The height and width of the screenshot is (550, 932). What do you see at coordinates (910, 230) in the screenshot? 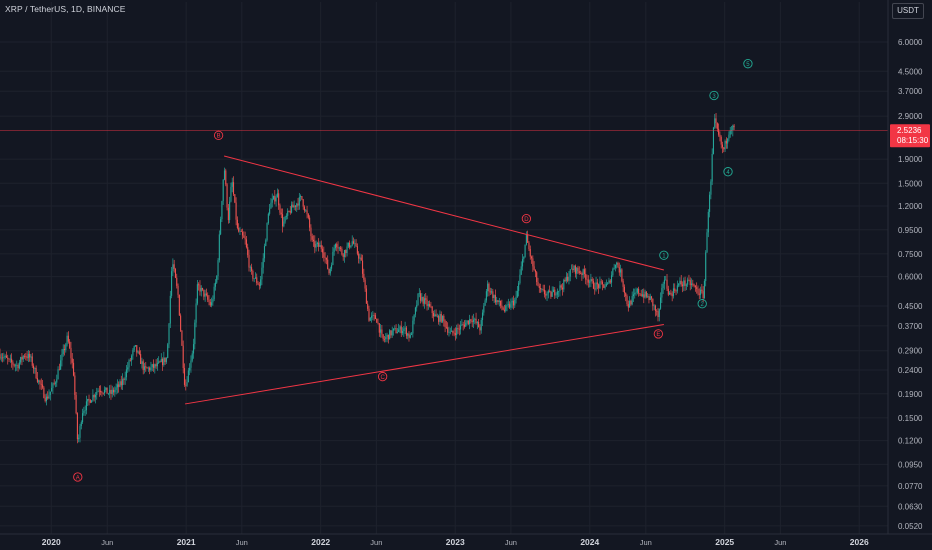
I see `y-axis-tick-label: 0.9500` at bounding box center [910, 230].